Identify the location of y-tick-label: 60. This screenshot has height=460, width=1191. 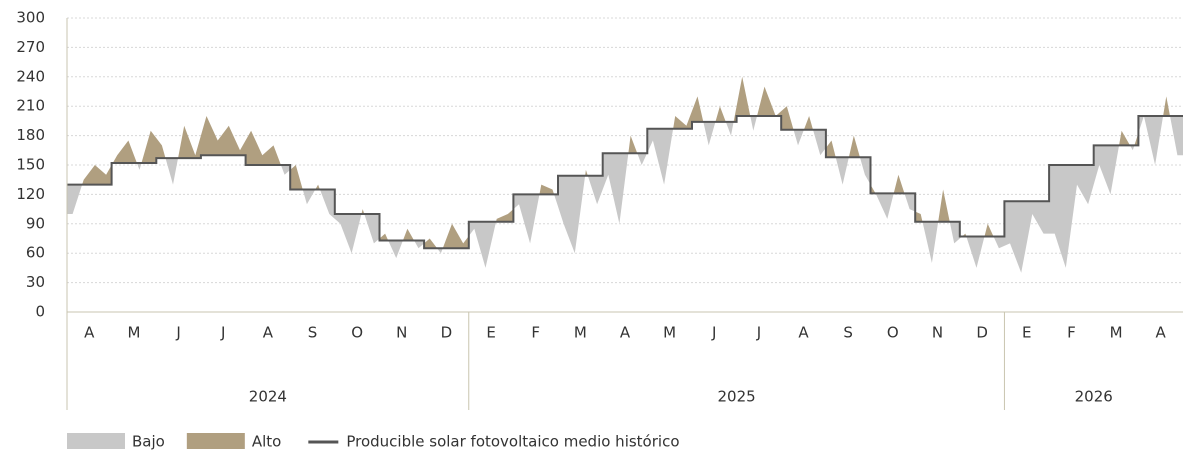
(35, 253).